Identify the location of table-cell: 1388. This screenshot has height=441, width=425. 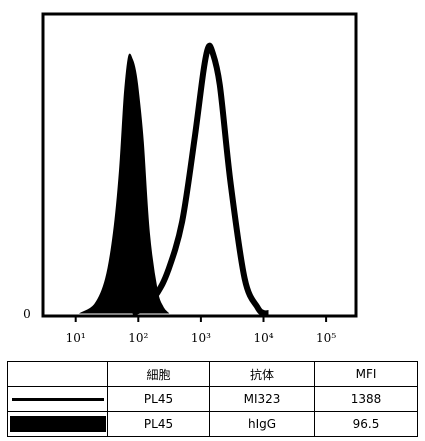
(366, 399).